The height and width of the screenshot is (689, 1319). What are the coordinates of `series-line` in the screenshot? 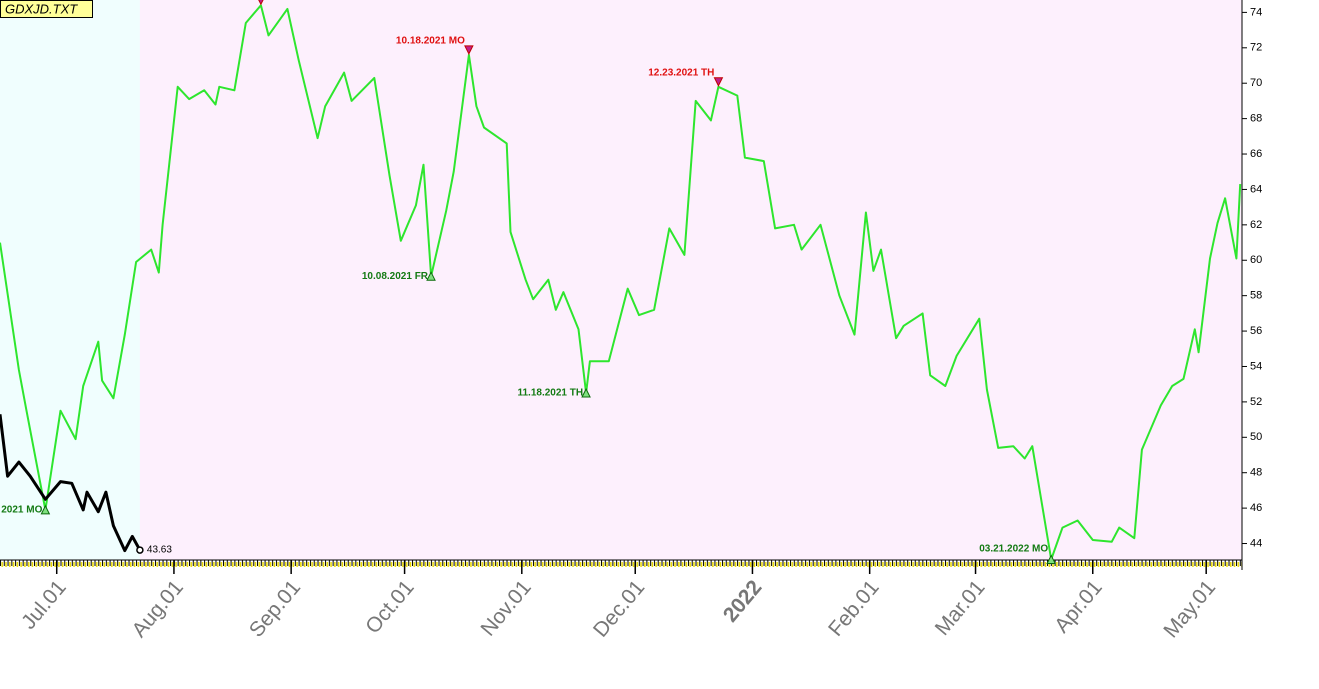 It's located at (71, 483).